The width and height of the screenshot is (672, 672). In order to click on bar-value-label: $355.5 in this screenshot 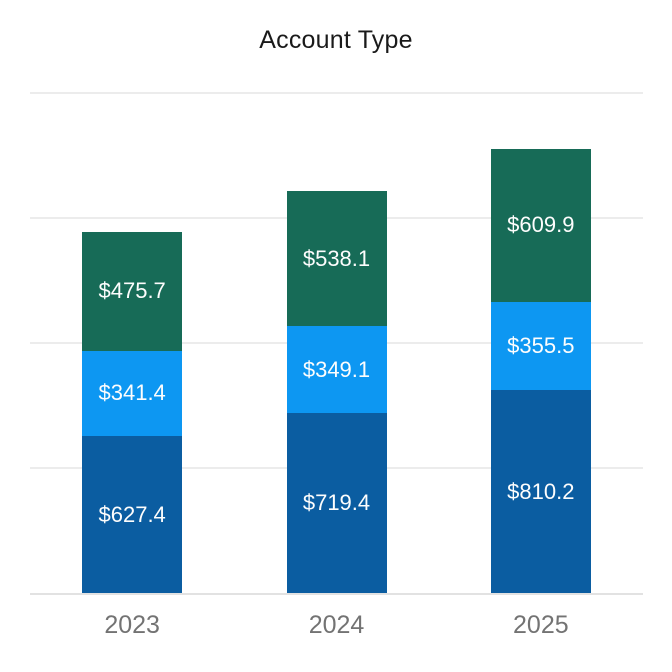, I will do `click(541, 345)`.